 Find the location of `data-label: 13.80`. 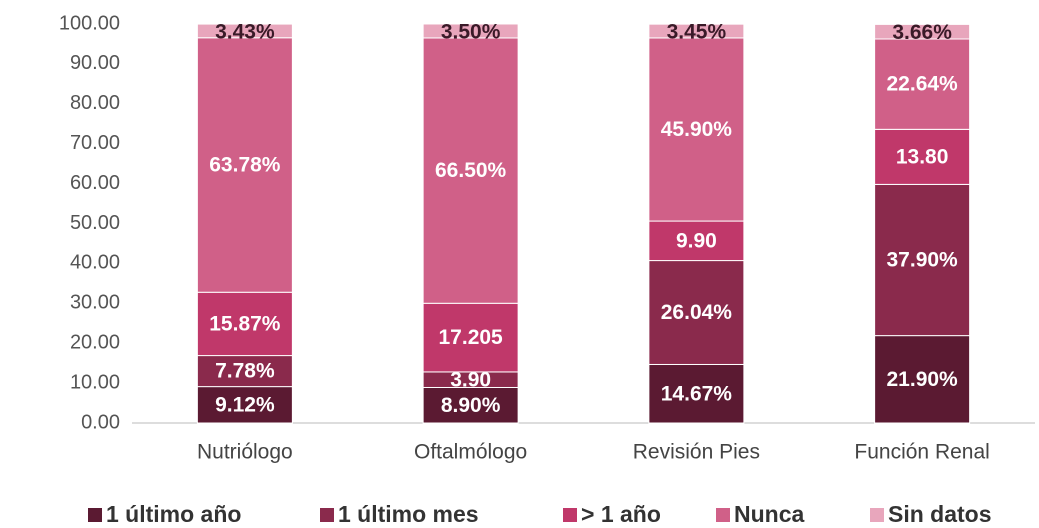

data-label: 13.80 is located at coordinates (922, 156).